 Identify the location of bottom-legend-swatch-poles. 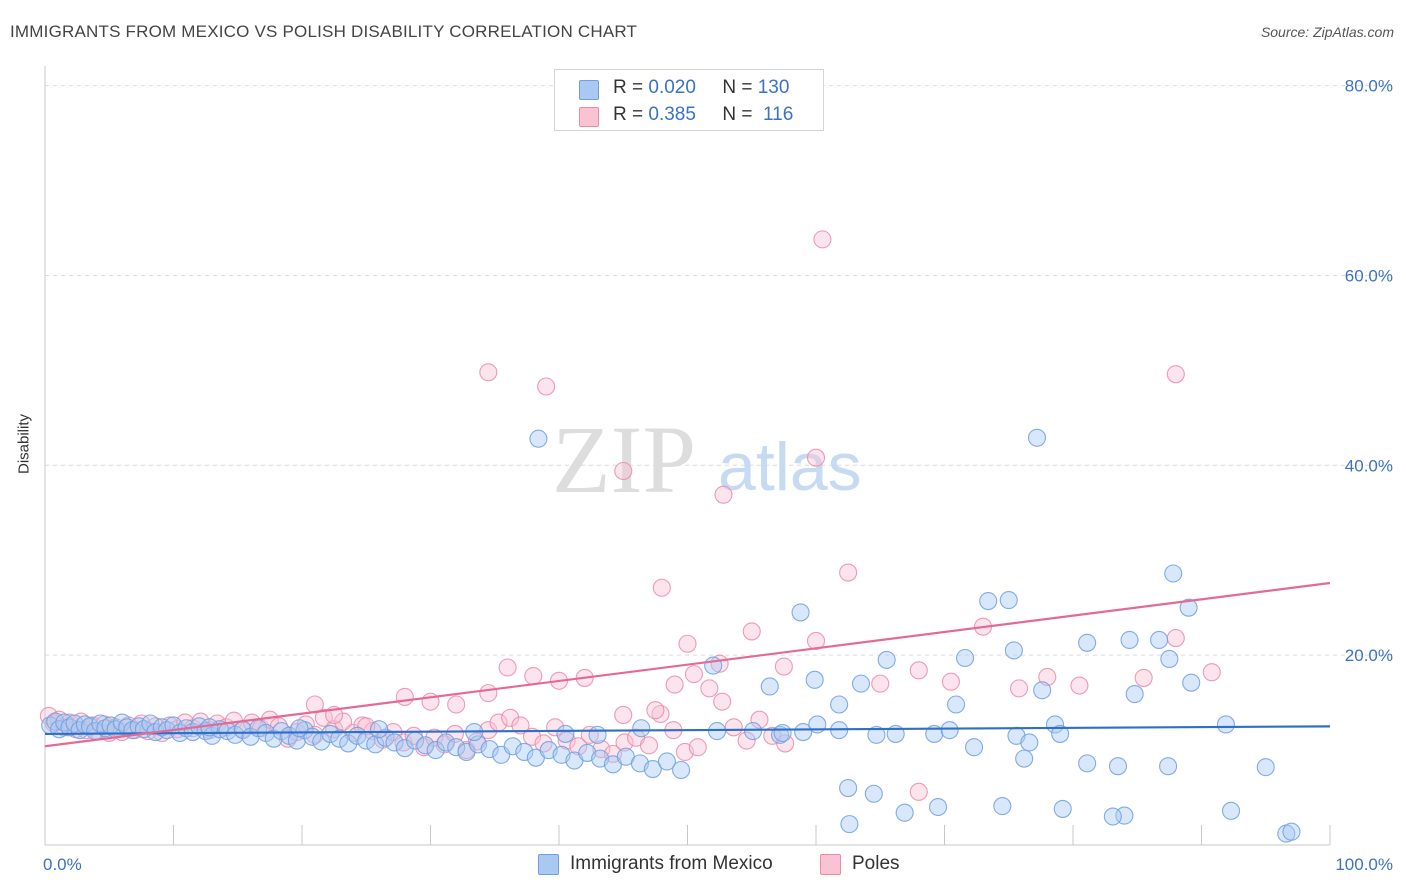
(830, 864).